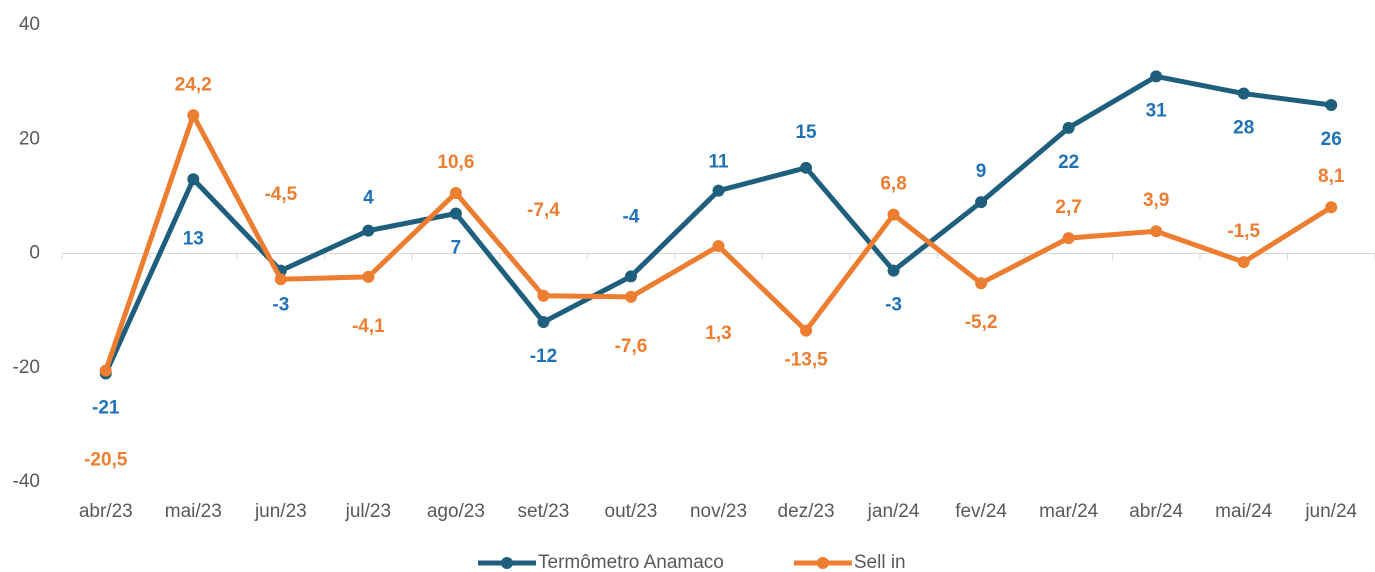 The height and width of the screenshot is (572, 1375). I want to click on data-label: -20,5, so click(106, 460).